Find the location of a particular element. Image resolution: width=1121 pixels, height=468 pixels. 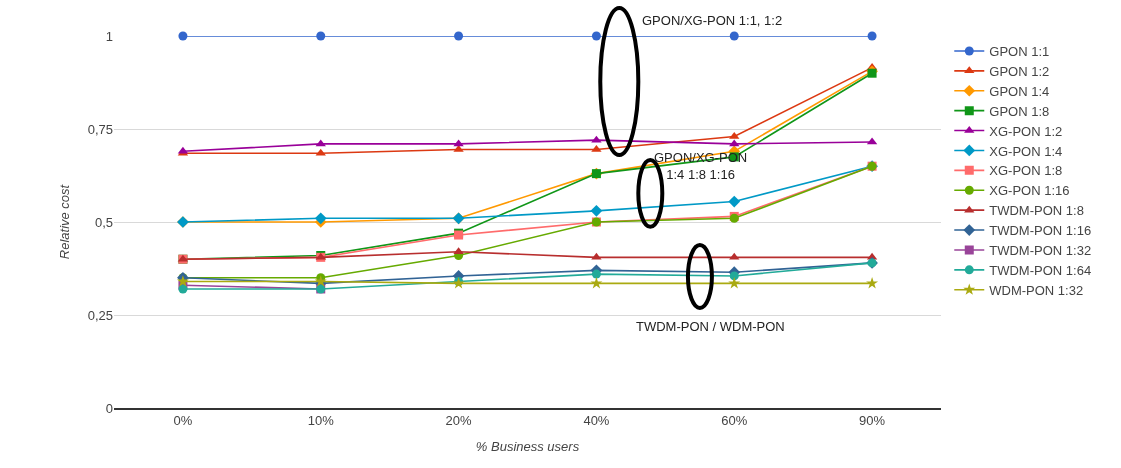

legend-label: XG-PON 1:2 is located at coordinates (1026, 131).